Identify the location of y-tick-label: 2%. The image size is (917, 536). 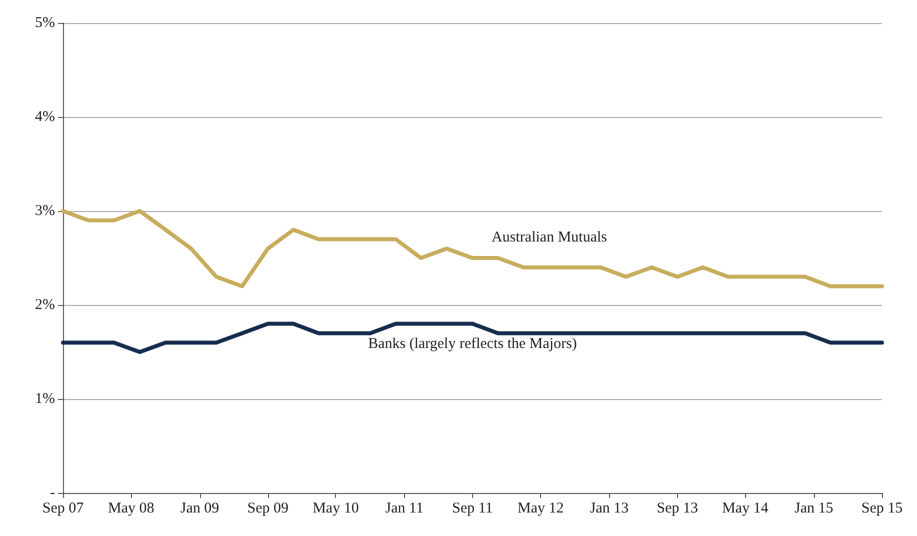
(45, 305).